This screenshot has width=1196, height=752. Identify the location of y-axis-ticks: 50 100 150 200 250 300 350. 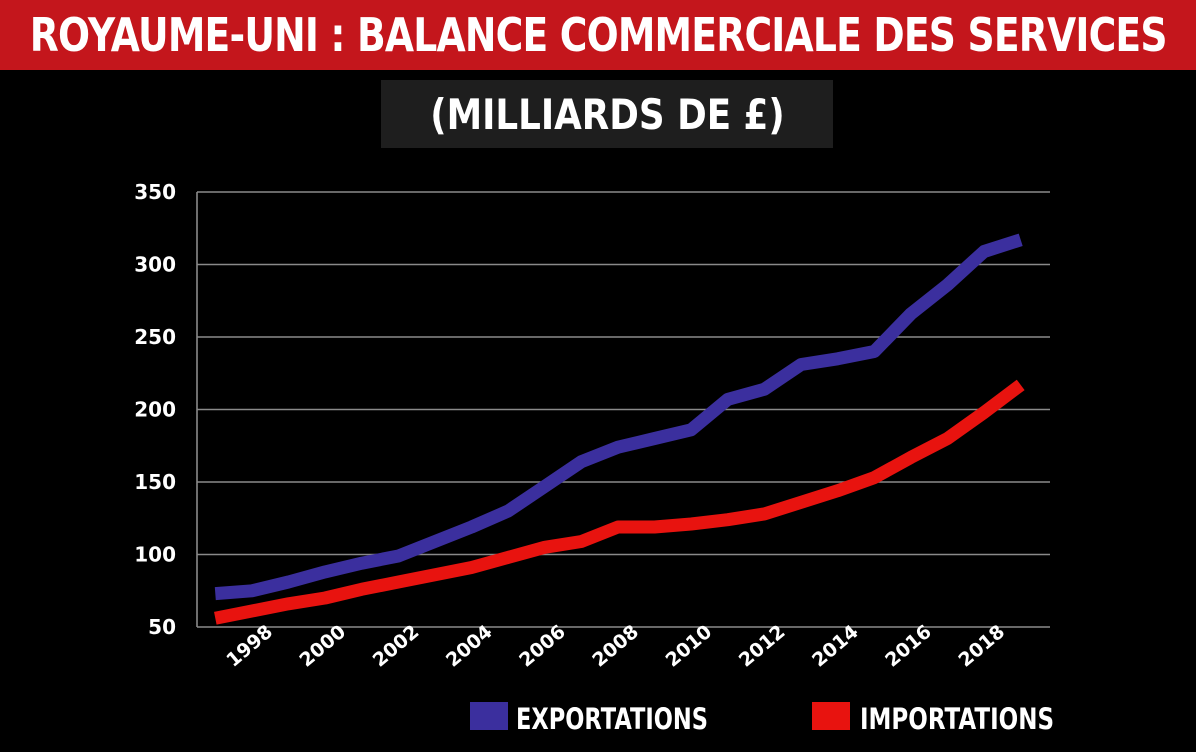
(155, 409).